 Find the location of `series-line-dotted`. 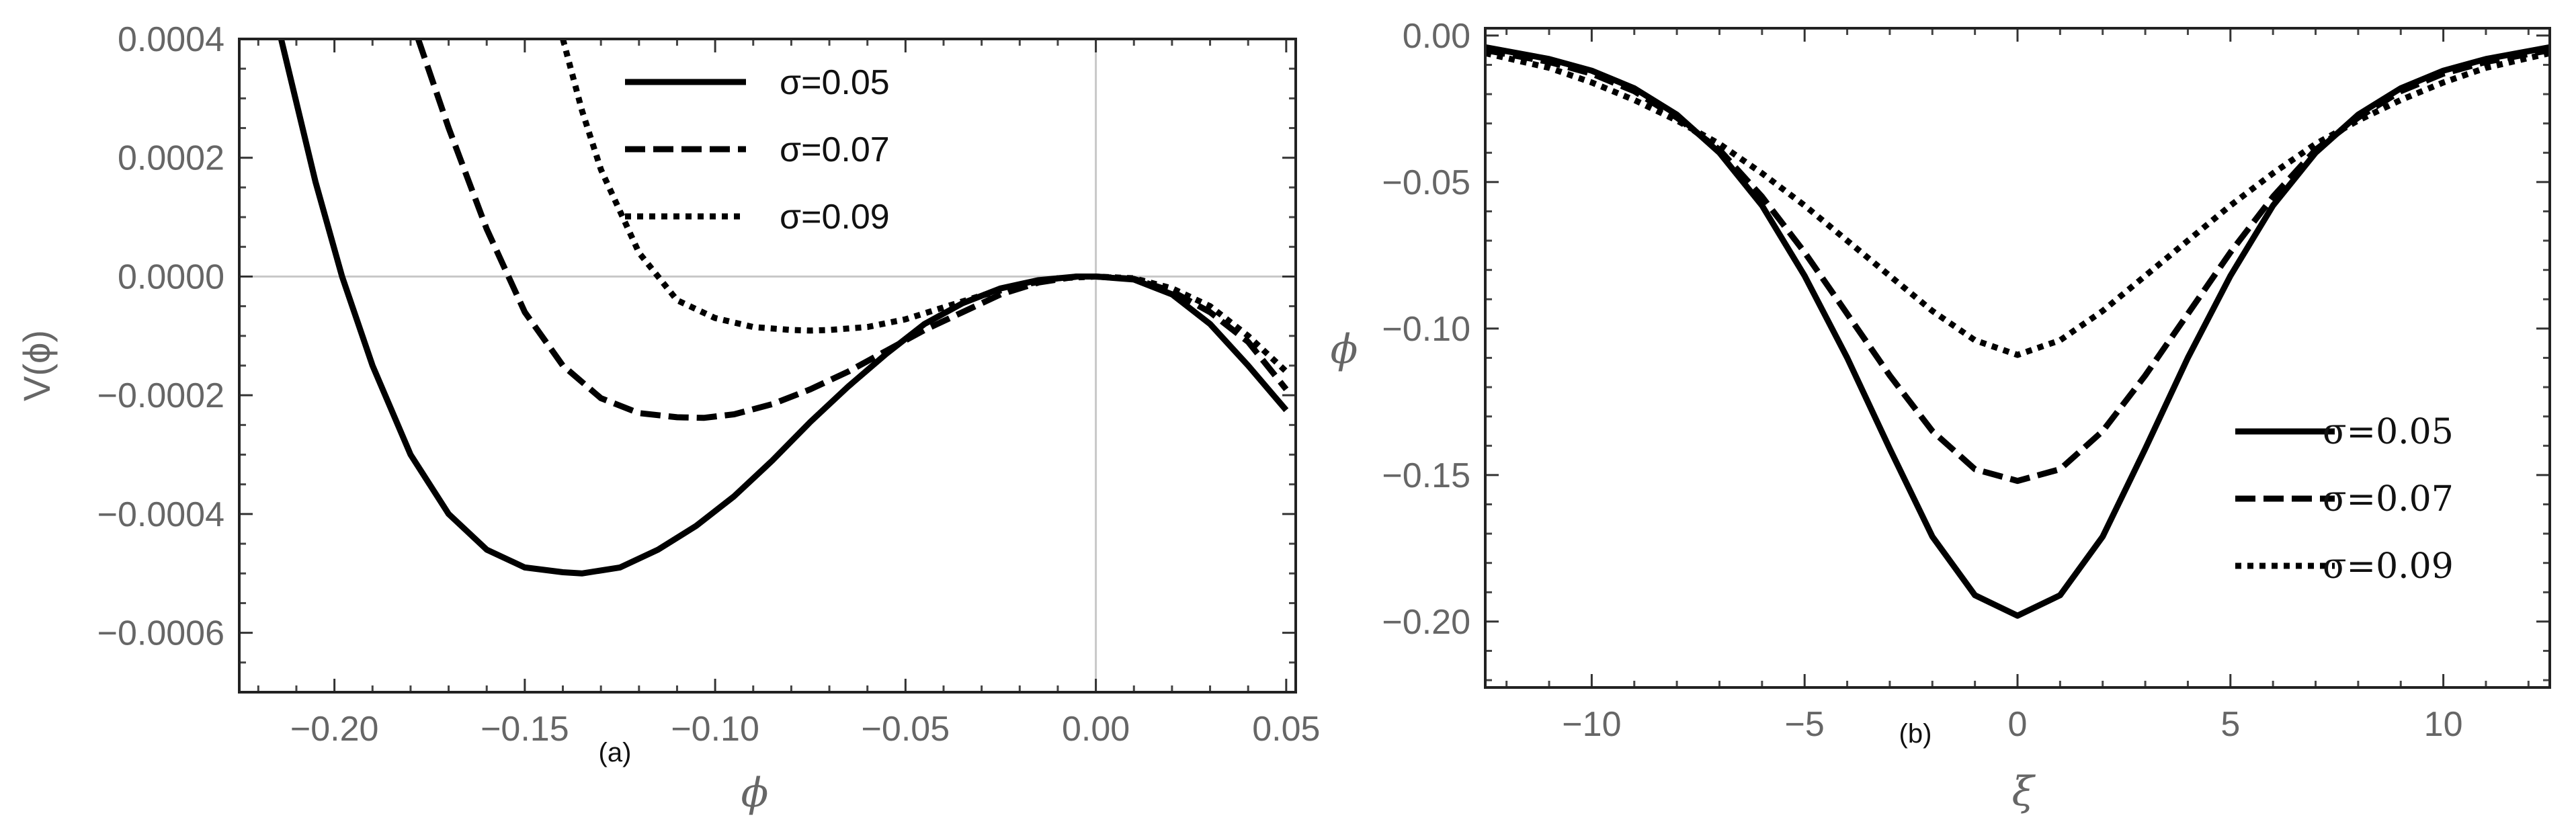

series-line-dotted is located at coordinates (924, 206).